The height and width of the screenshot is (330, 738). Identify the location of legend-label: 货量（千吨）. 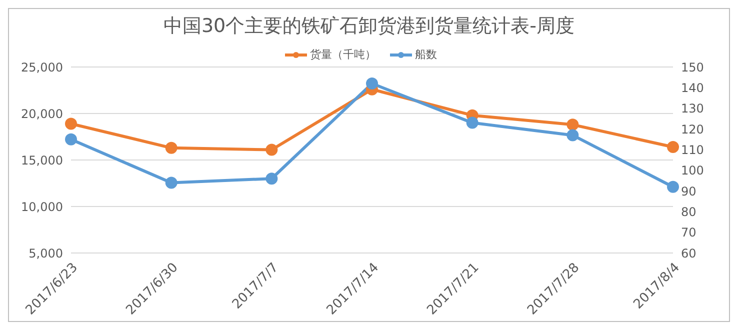
(342, 54).